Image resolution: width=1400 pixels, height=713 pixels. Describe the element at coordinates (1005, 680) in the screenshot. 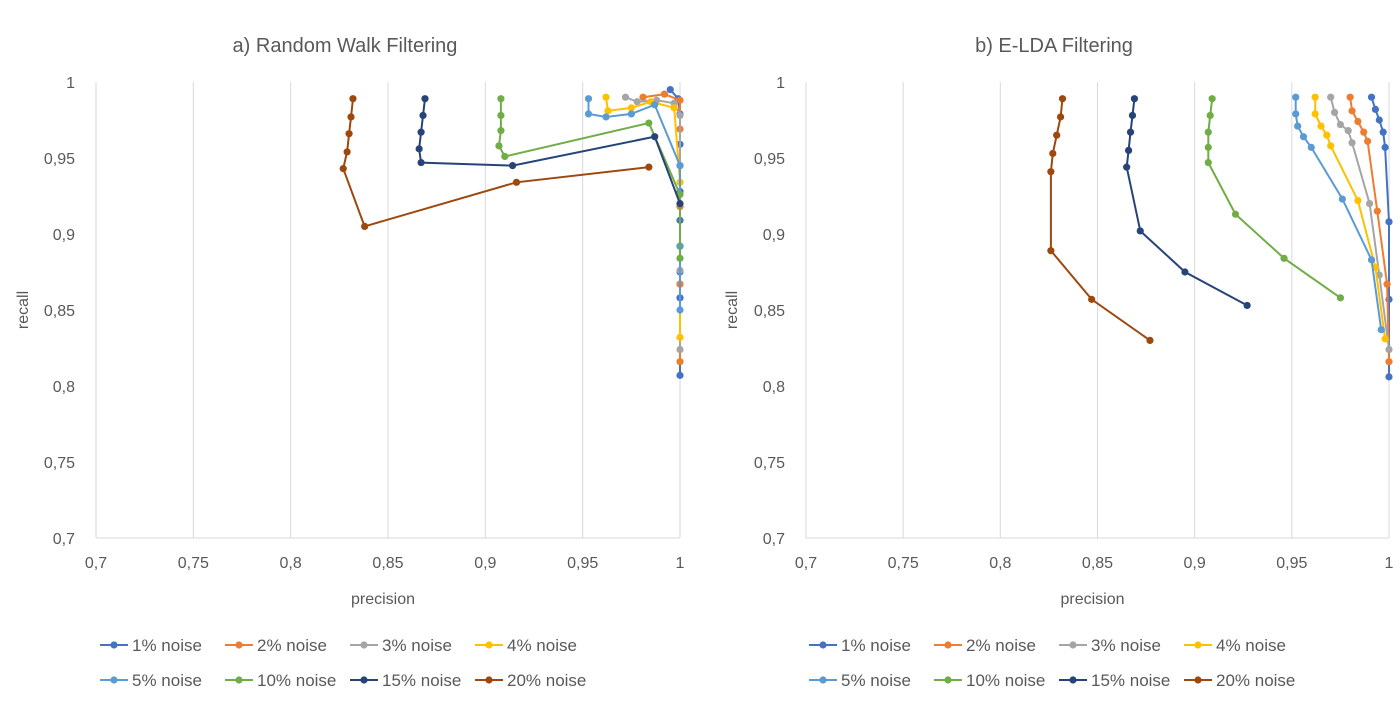

I see `chart-2-legend-label: 10% noise` at that location.